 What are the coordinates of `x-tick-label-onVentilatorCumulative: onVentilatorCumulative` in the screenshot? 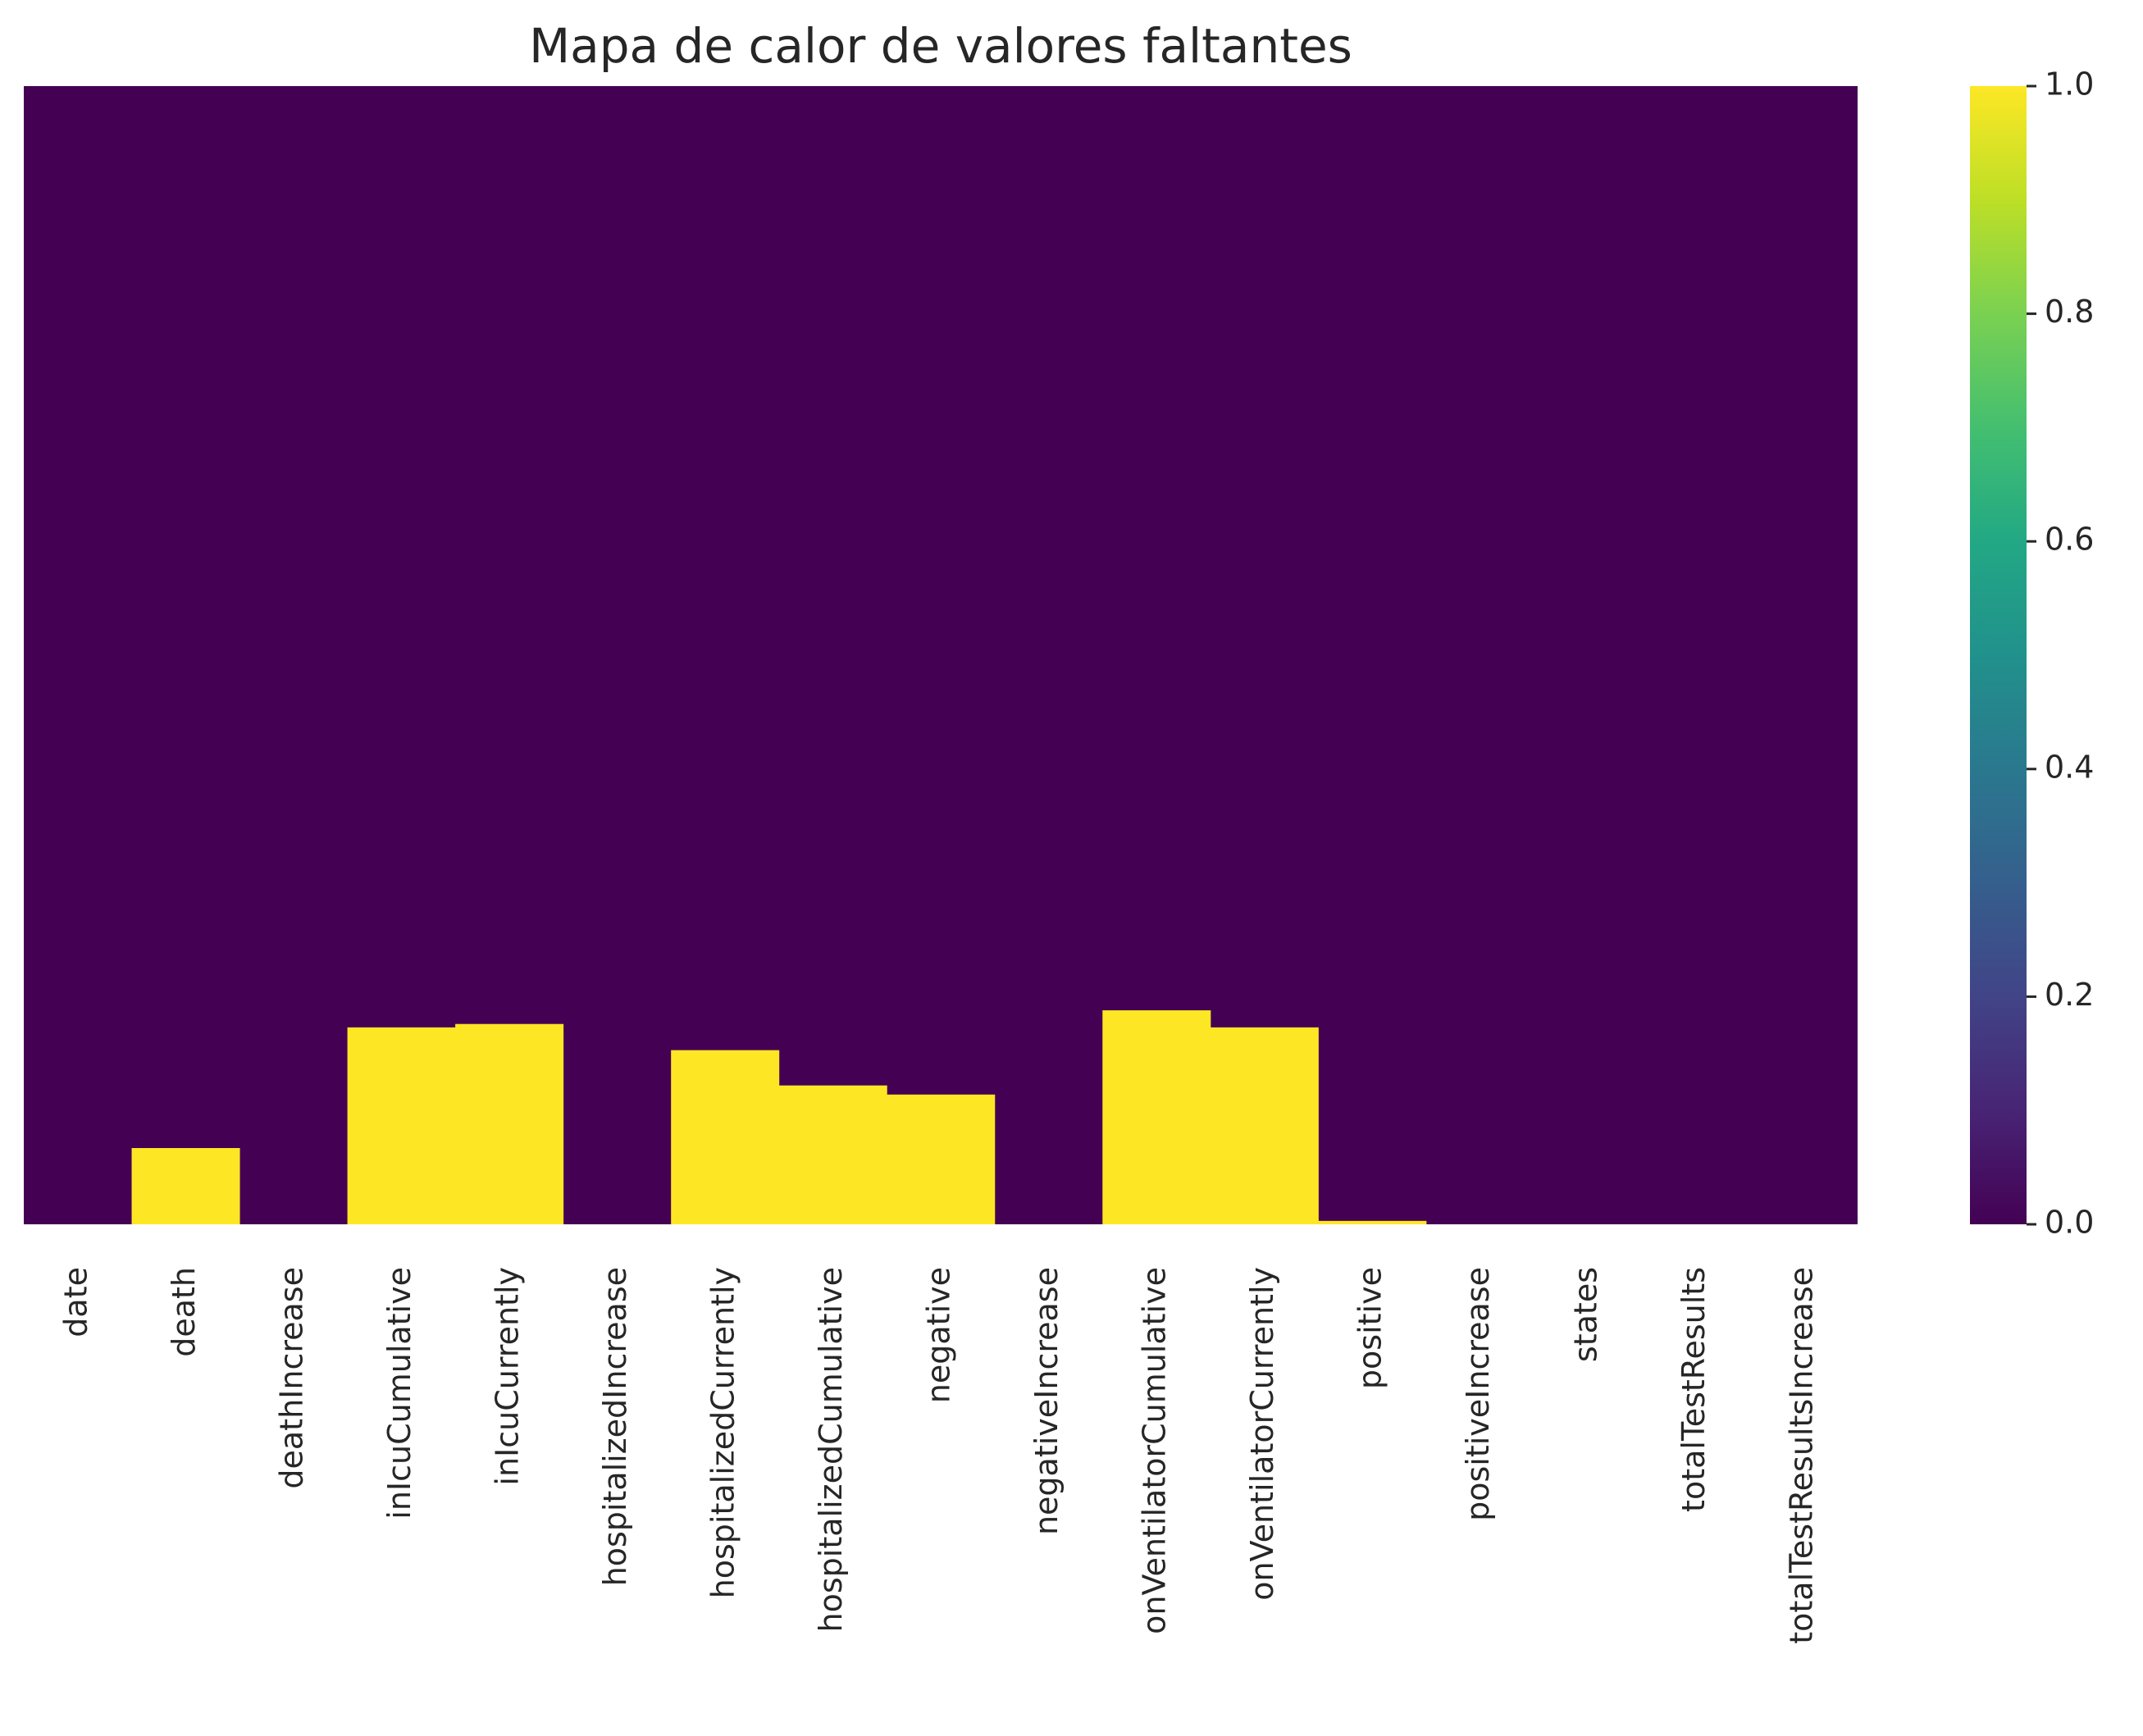 It's located at (1155, 1450).